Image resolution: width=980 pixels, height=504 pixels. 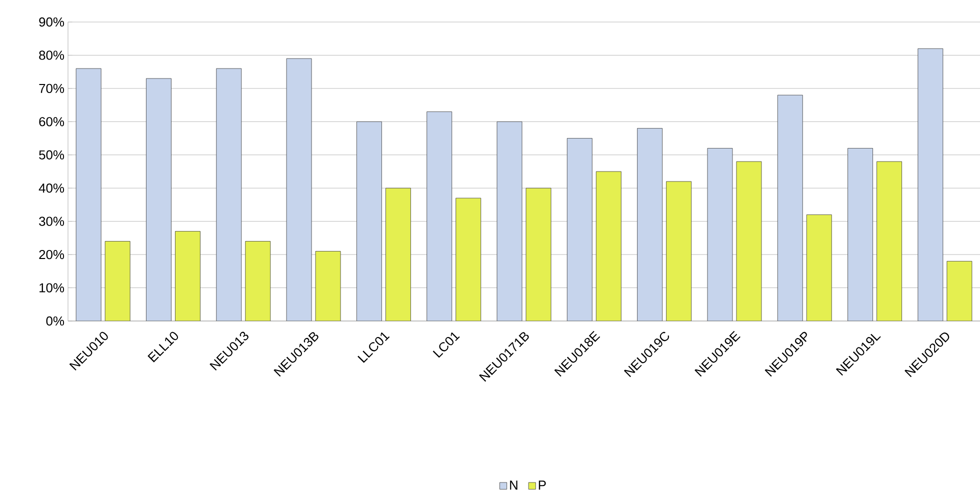 What do you see at coordinates (51, 121) in the screenshot?
I see `y-tick-label: 60%` at bounding box center [51, 121].